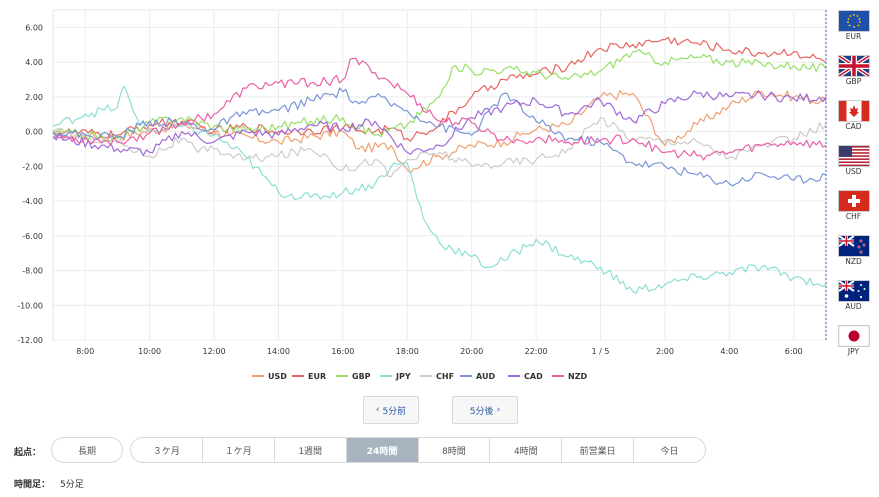 This screenshot has height=497, width=879. What do you see at coordinates (34, 97) in the screenshot?
I see `y-tick-label: 2.00` at bounding box center [34, 97].